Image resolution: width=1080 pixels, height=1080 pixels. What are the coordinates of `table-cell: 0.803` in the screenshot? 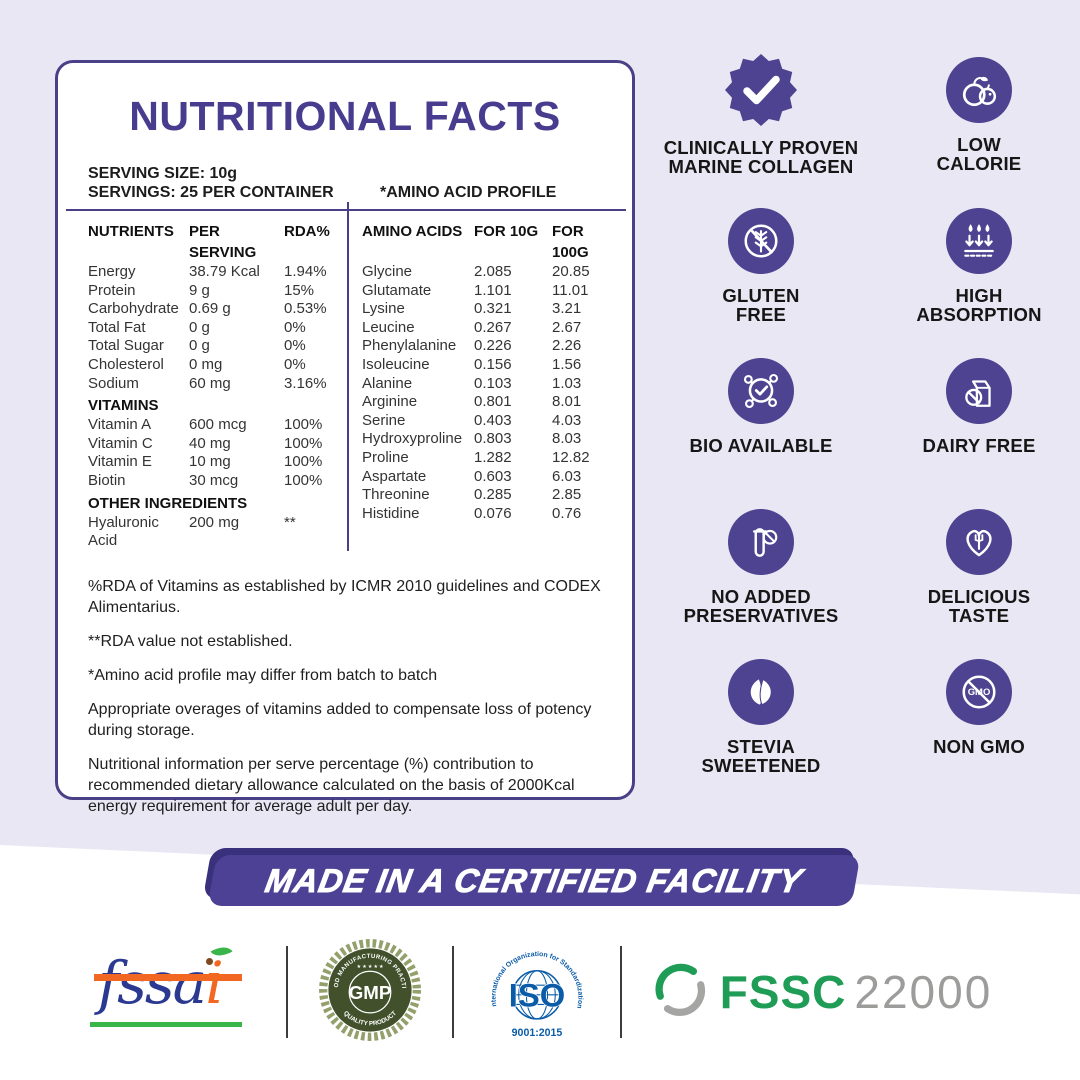 It's located at (493, 439).